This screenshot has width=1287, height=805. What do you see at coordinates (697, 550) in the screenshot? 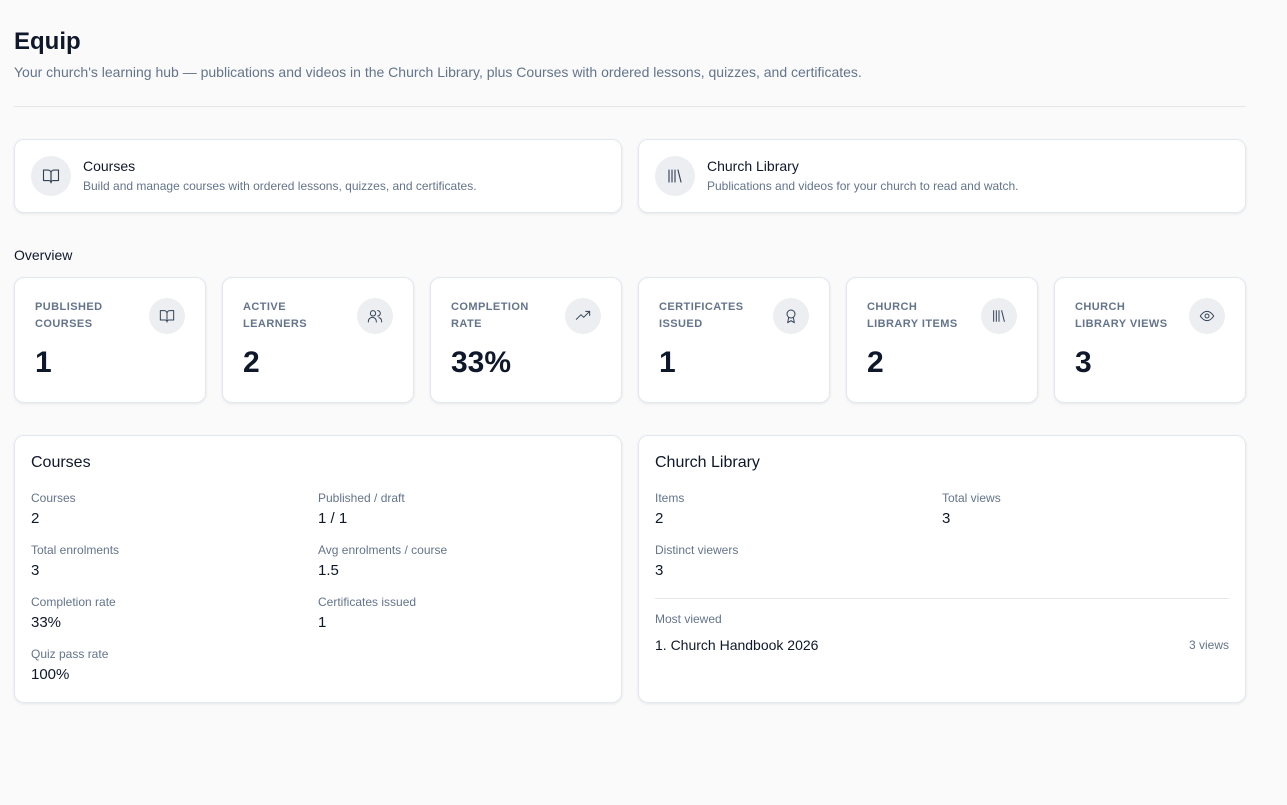
I see `metric-label: Distinct viewers` at bounding box center [697, 550].